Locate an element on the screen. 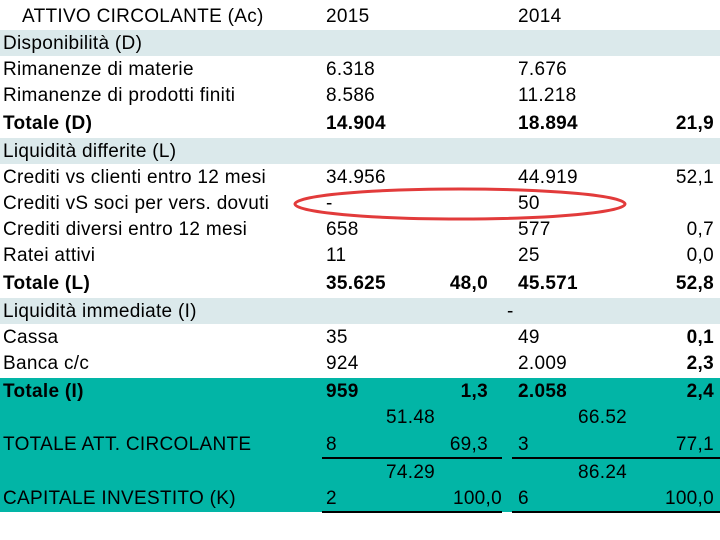 The width and height of the screenshot is (720, 540). row-cassa-pct2014: 0,1 is located at coordinates (700, 337).